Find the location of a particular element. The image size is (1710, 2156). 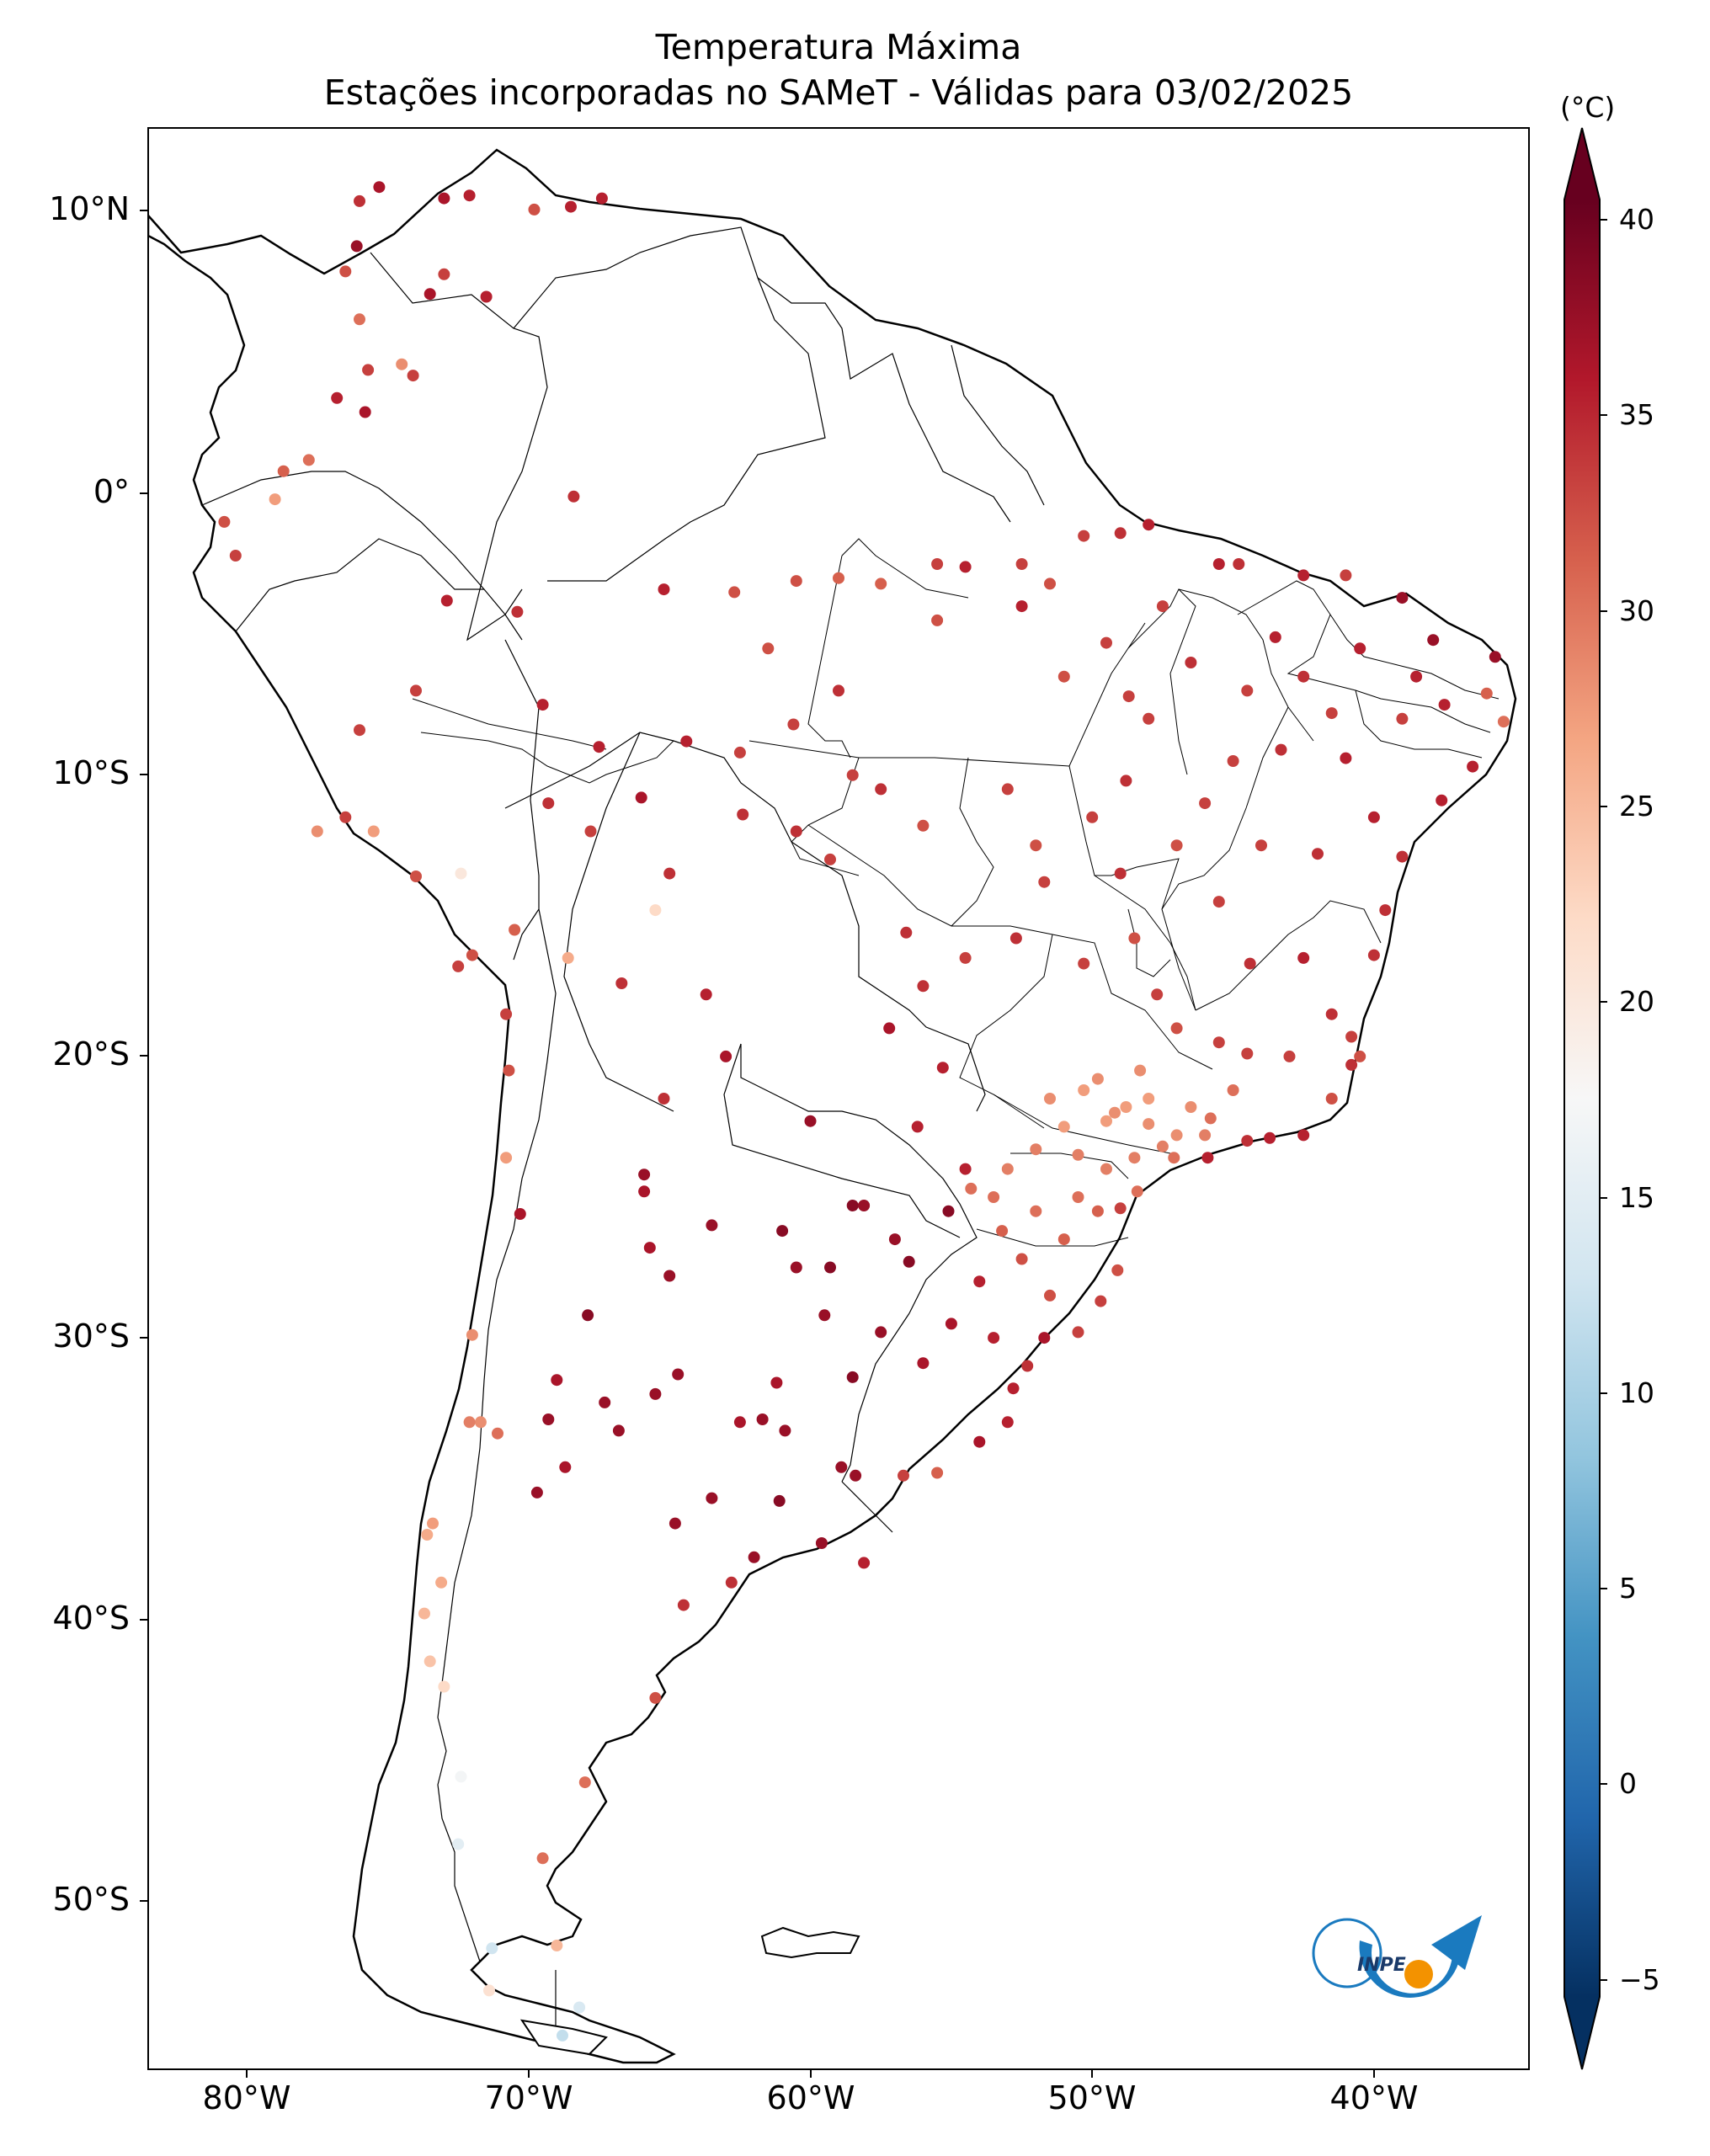

colorbar-tick: 5 is located at coordinates (1628, 1589).